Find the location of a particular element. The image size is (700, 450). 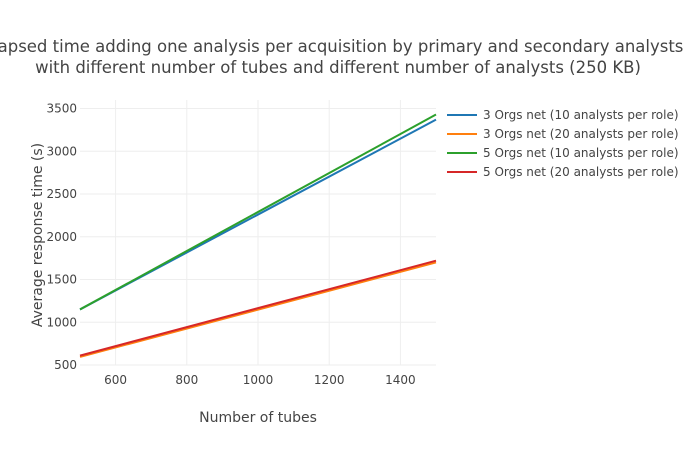

x-tick-label: 600 is located at coordinates (115, 380).